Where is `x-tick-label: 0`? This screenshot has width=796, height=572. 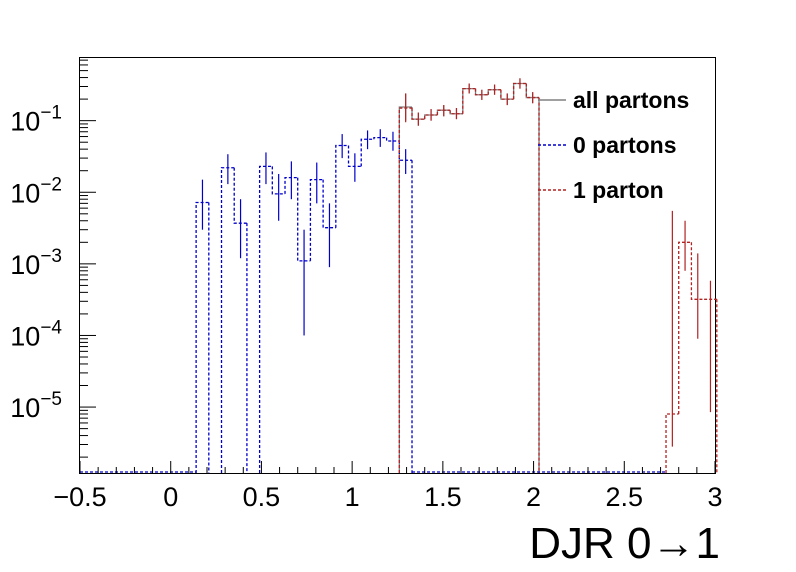 x-tick-label: 0 is located at coordinates (170, 497).